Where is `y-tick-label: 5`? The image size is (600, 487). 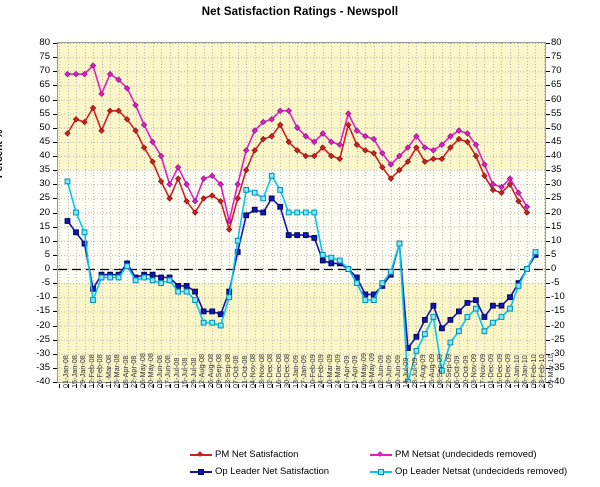
y-tick-label: 5 is located at coordinates (554, 254).